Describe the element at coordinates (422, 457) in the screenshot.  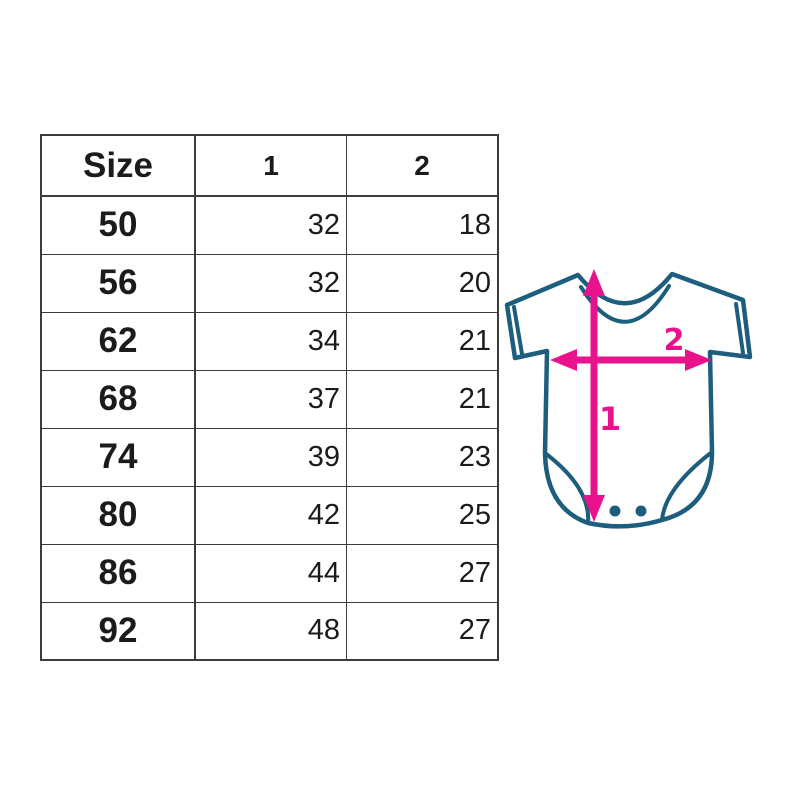
I see `measure-2-cell: 23` at that location.